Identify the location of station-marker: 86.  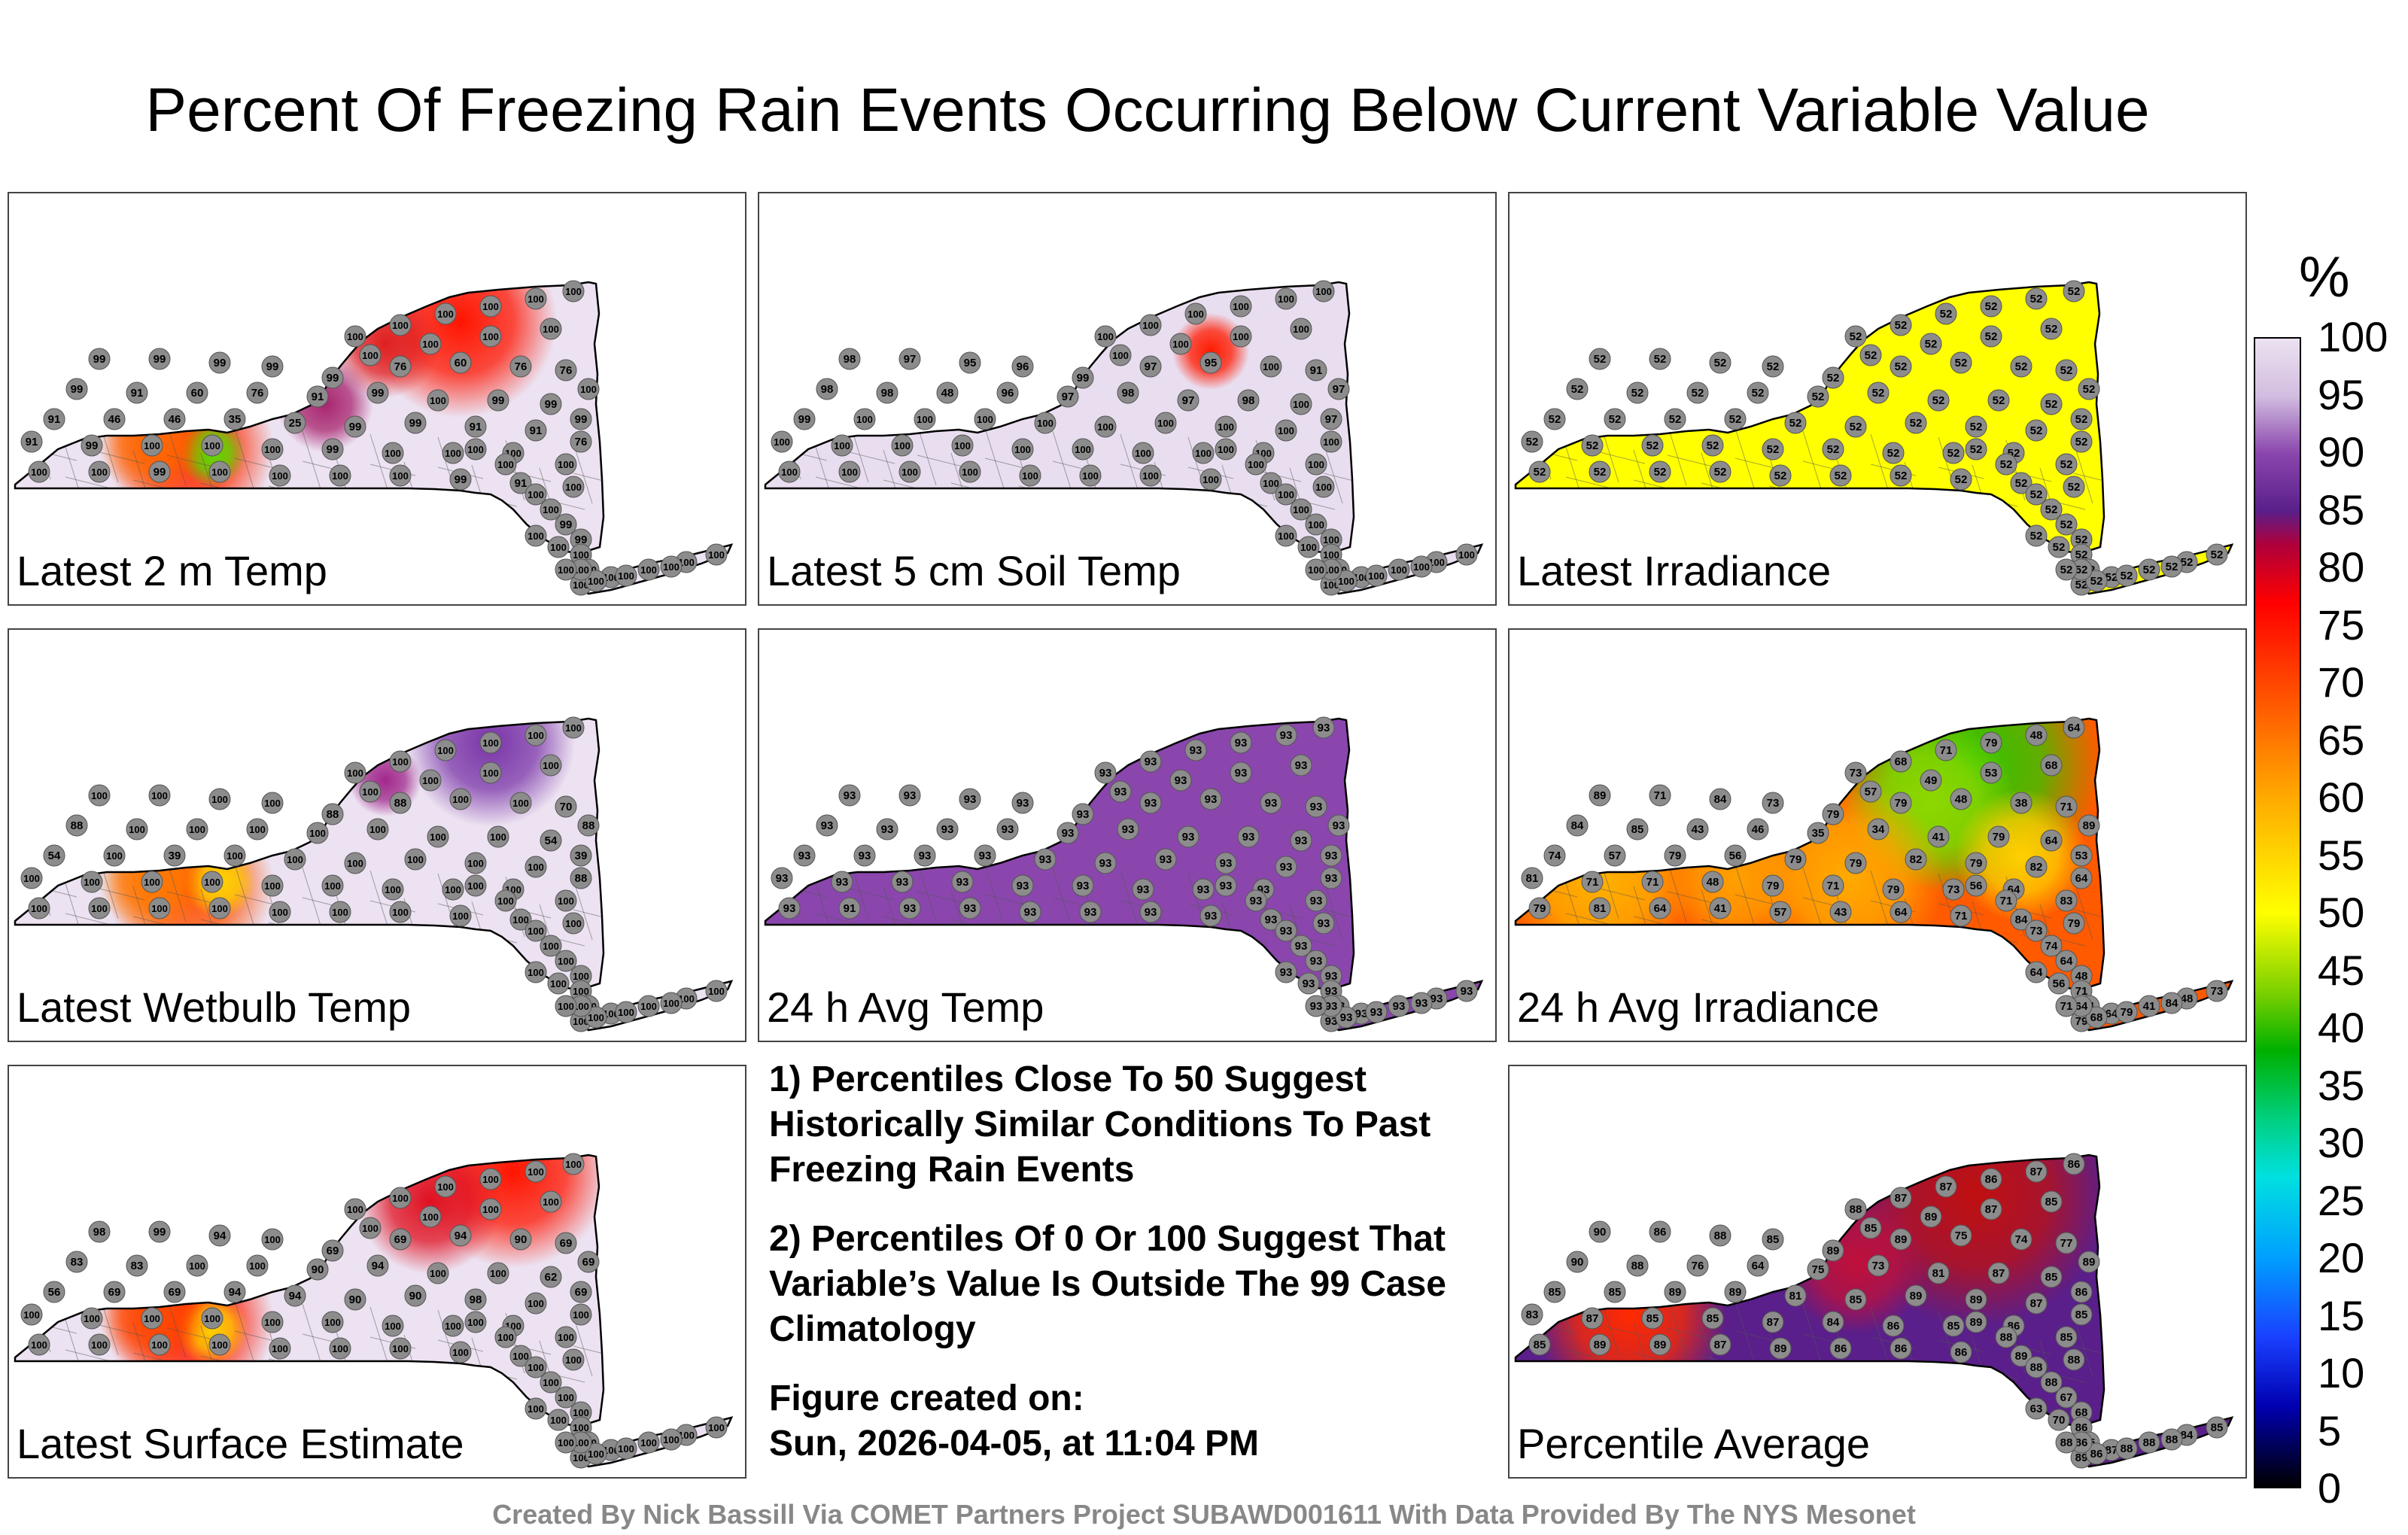
(1660, 1231).